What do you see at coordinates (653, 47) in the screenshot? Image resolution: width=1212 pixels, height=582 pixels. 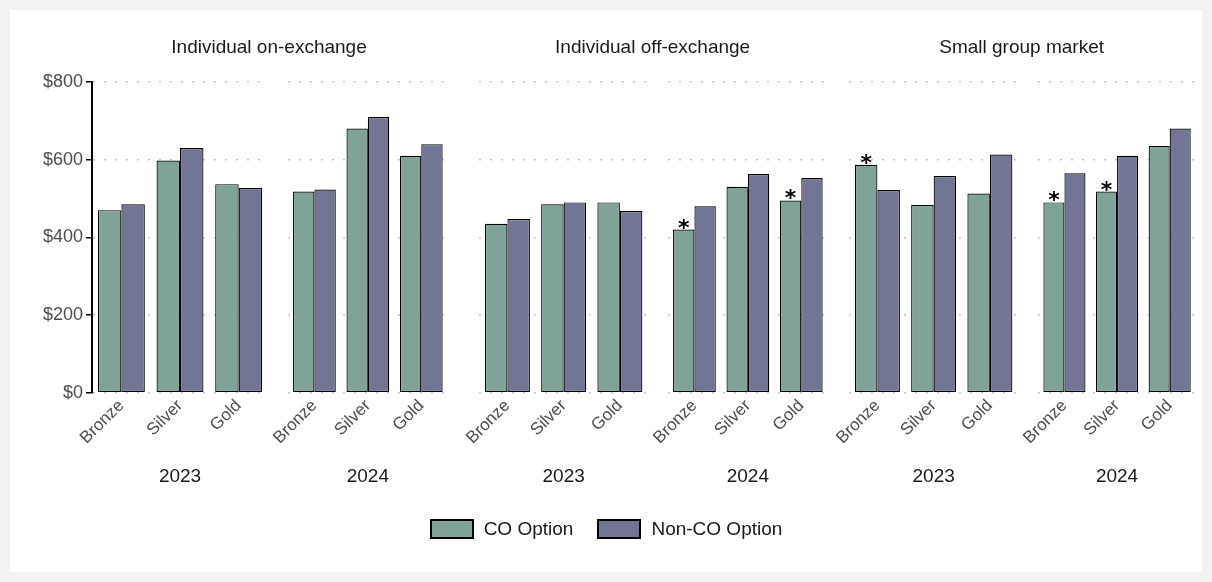 I see `chart-title: Individual off-exchange` at bounding box center [653, 47].